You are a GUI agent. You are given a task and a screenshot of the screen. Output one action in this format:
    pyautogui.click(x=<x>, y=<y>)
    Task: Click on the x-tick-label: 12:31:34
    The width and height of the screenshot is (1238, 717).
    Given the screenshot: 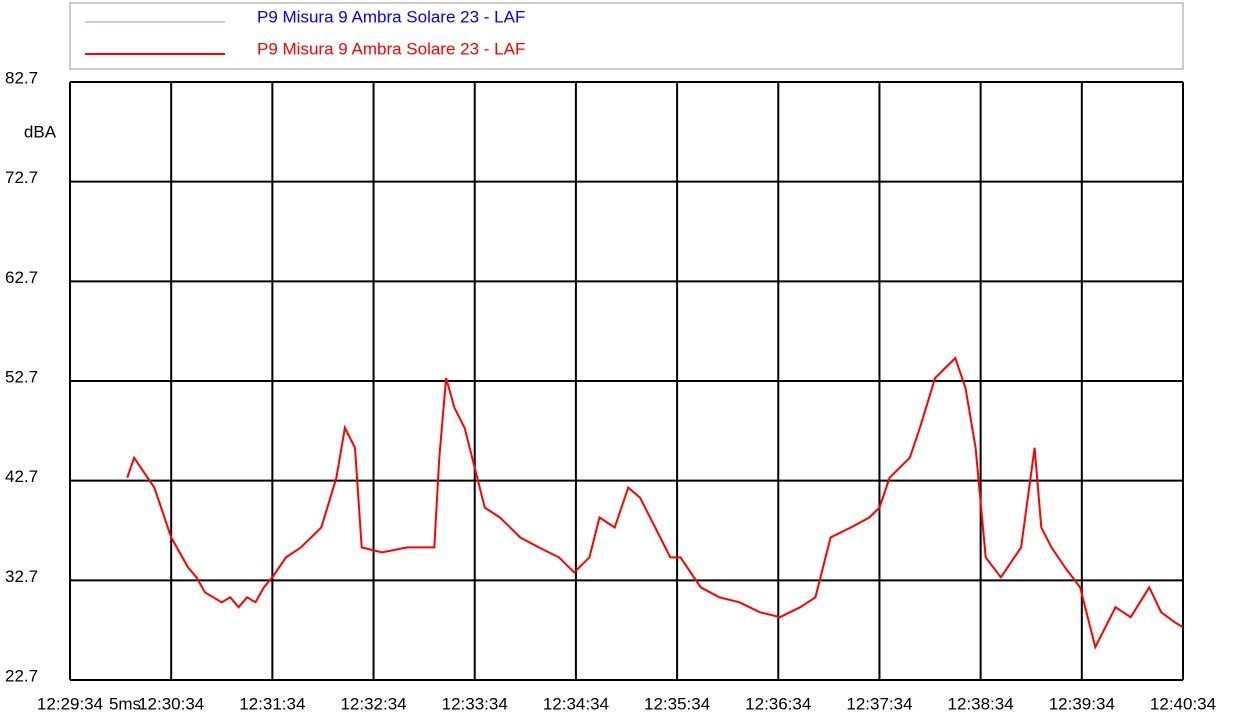 What is the action you would take?
    pyautogui.click(x=272, y=703)
    